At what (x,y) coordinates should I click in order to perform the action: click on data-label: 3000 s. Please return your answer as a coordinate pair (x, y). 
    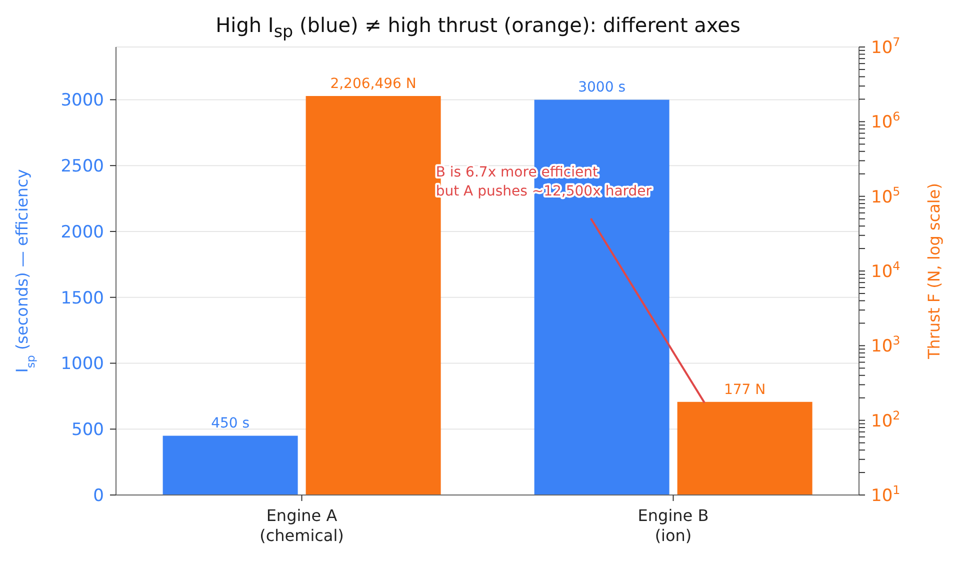
    Looking at the image, I should click on (602, 88).